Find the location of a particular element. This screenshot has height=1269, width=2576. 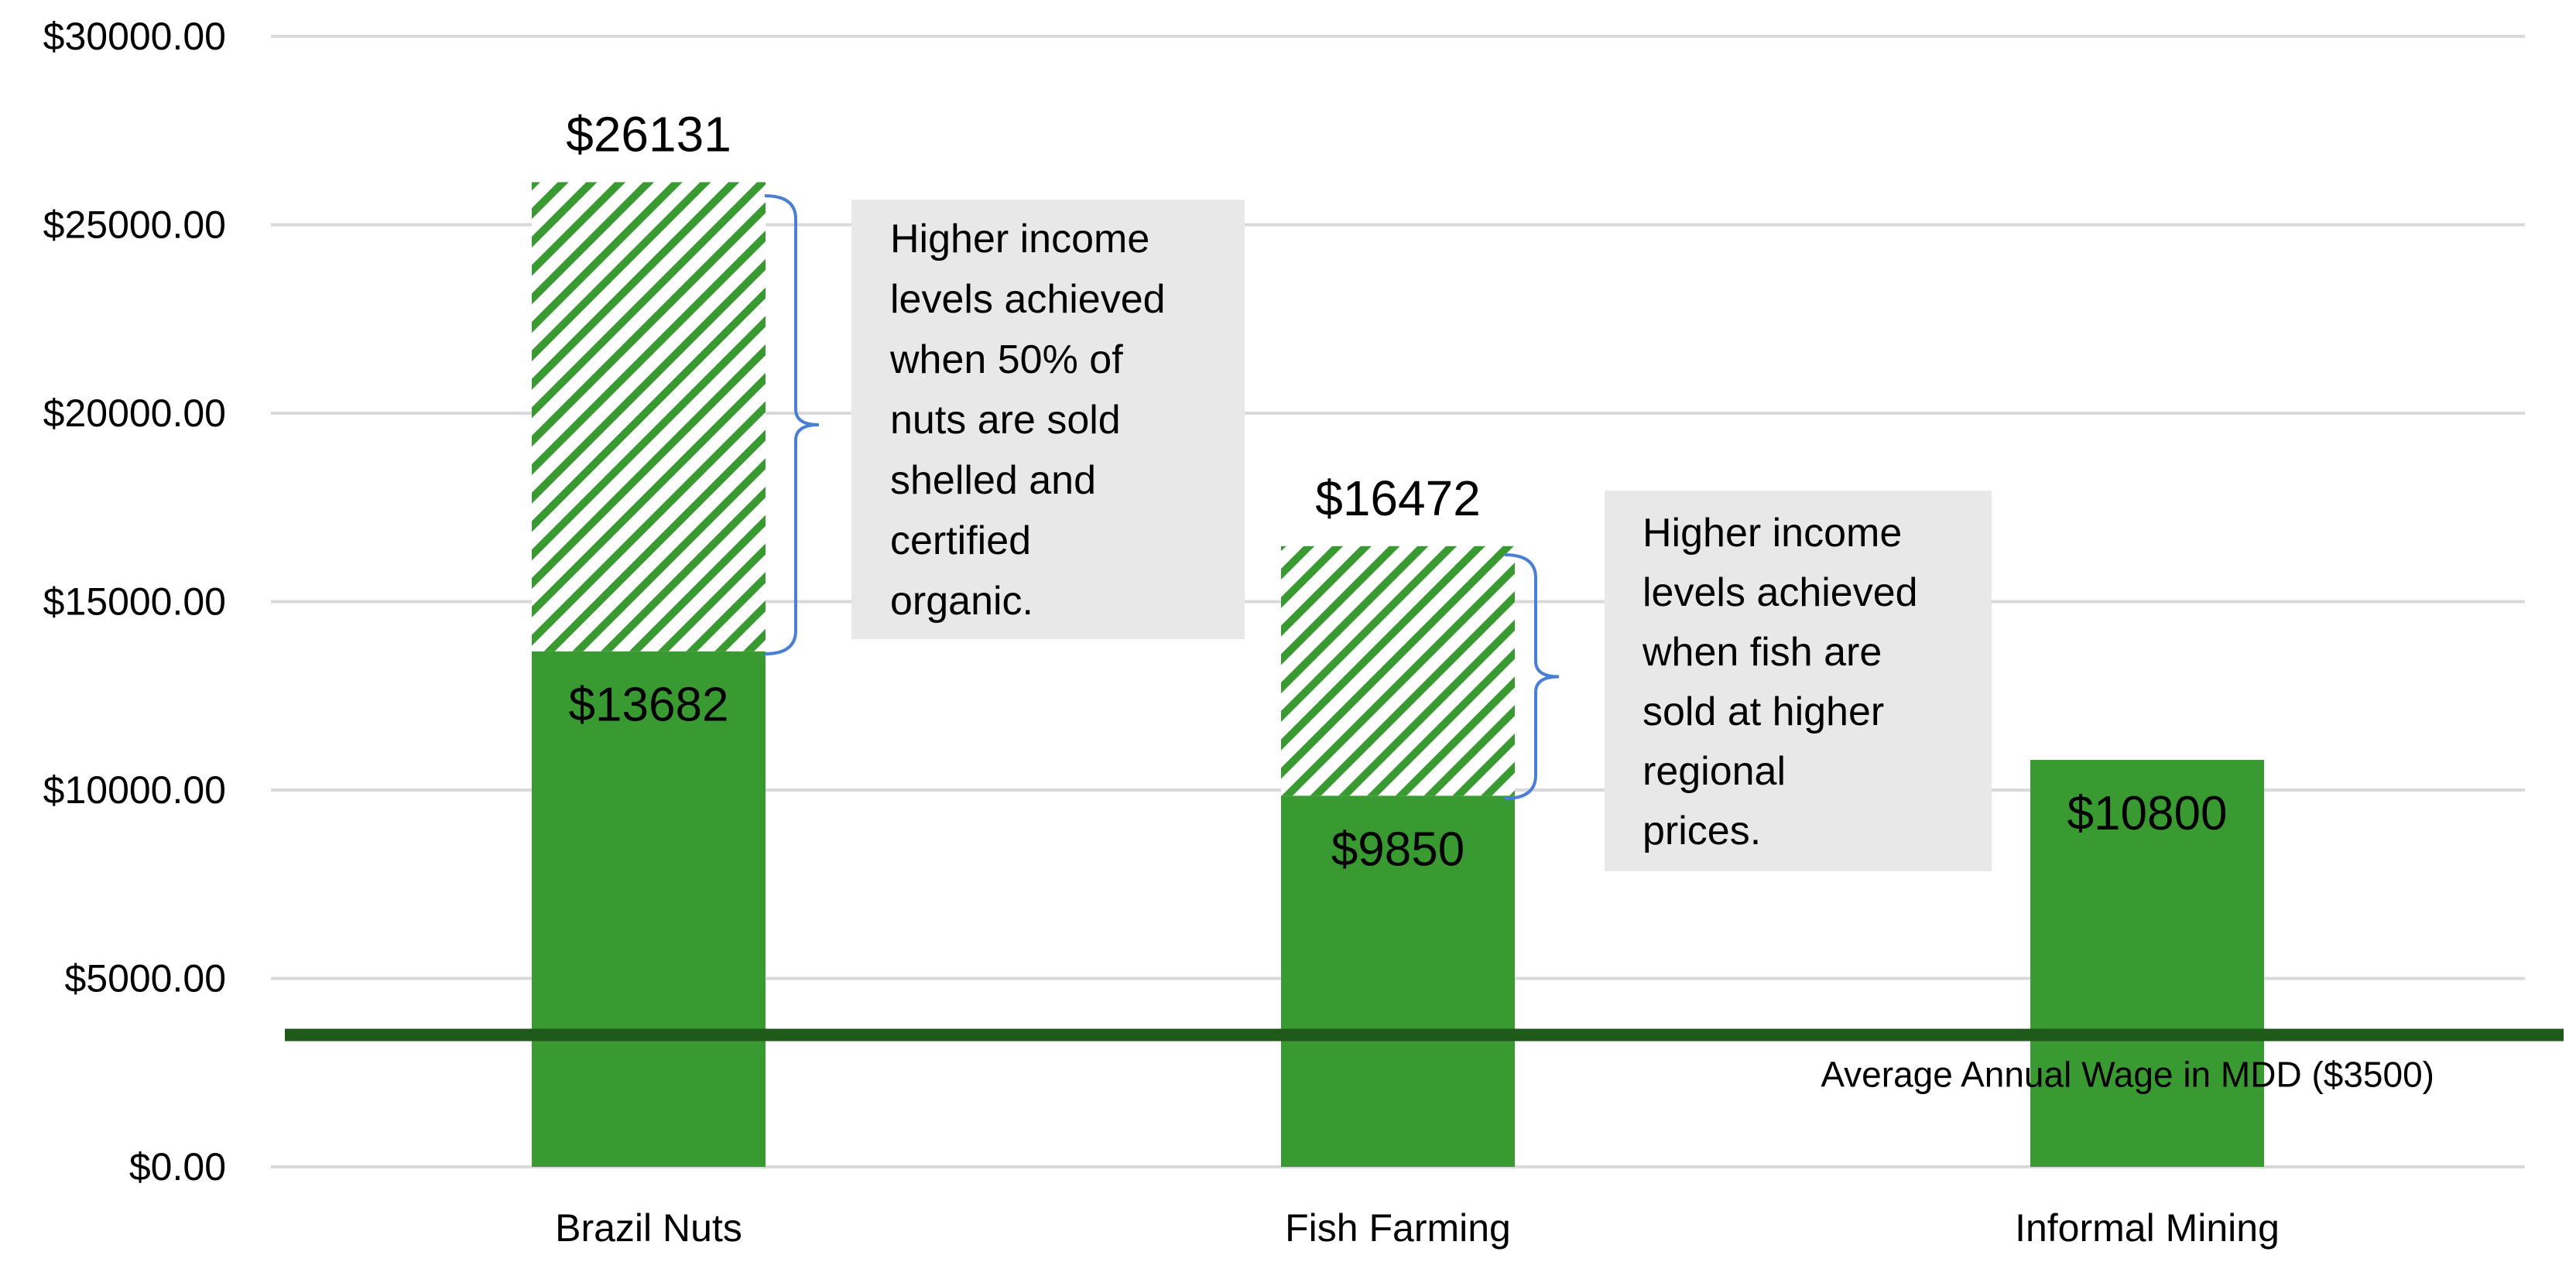

reference-line-group: Average Annual Wage in MDD ($3500) is located at coordinates (1424, 1062).